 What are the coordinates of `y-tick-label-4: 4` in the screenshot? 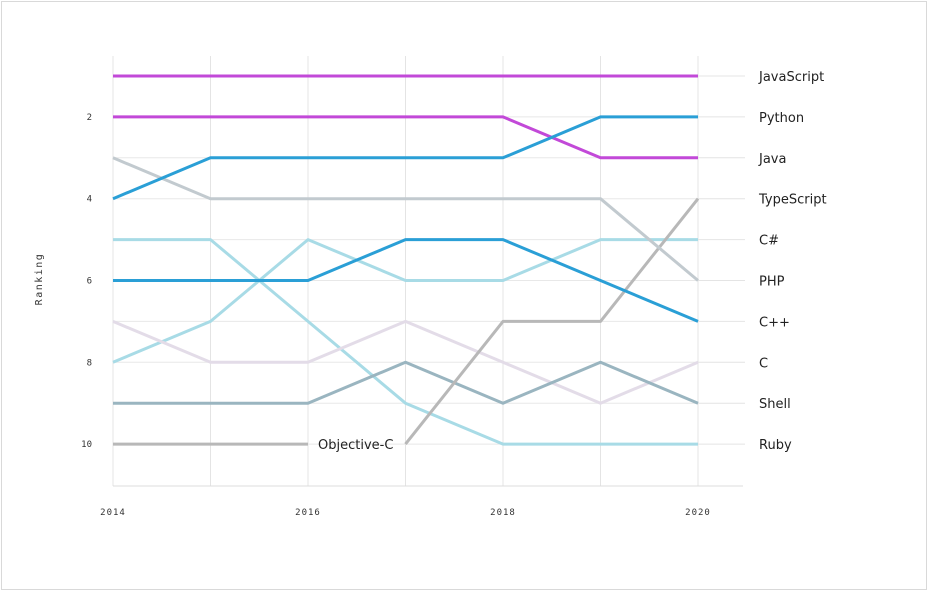 It's located at (89, 200).